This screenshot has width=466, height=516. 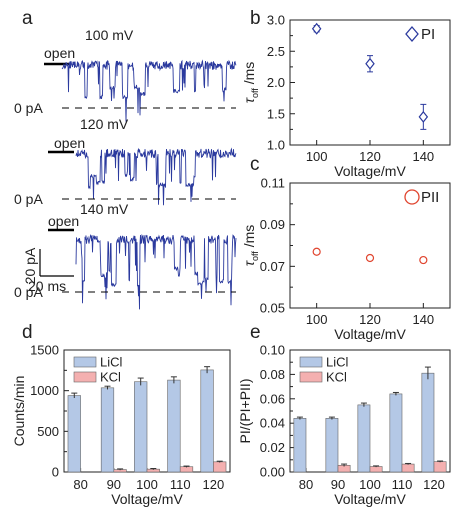 I want to click on y-tick-label: 0.00, so click(x=272, y=472).